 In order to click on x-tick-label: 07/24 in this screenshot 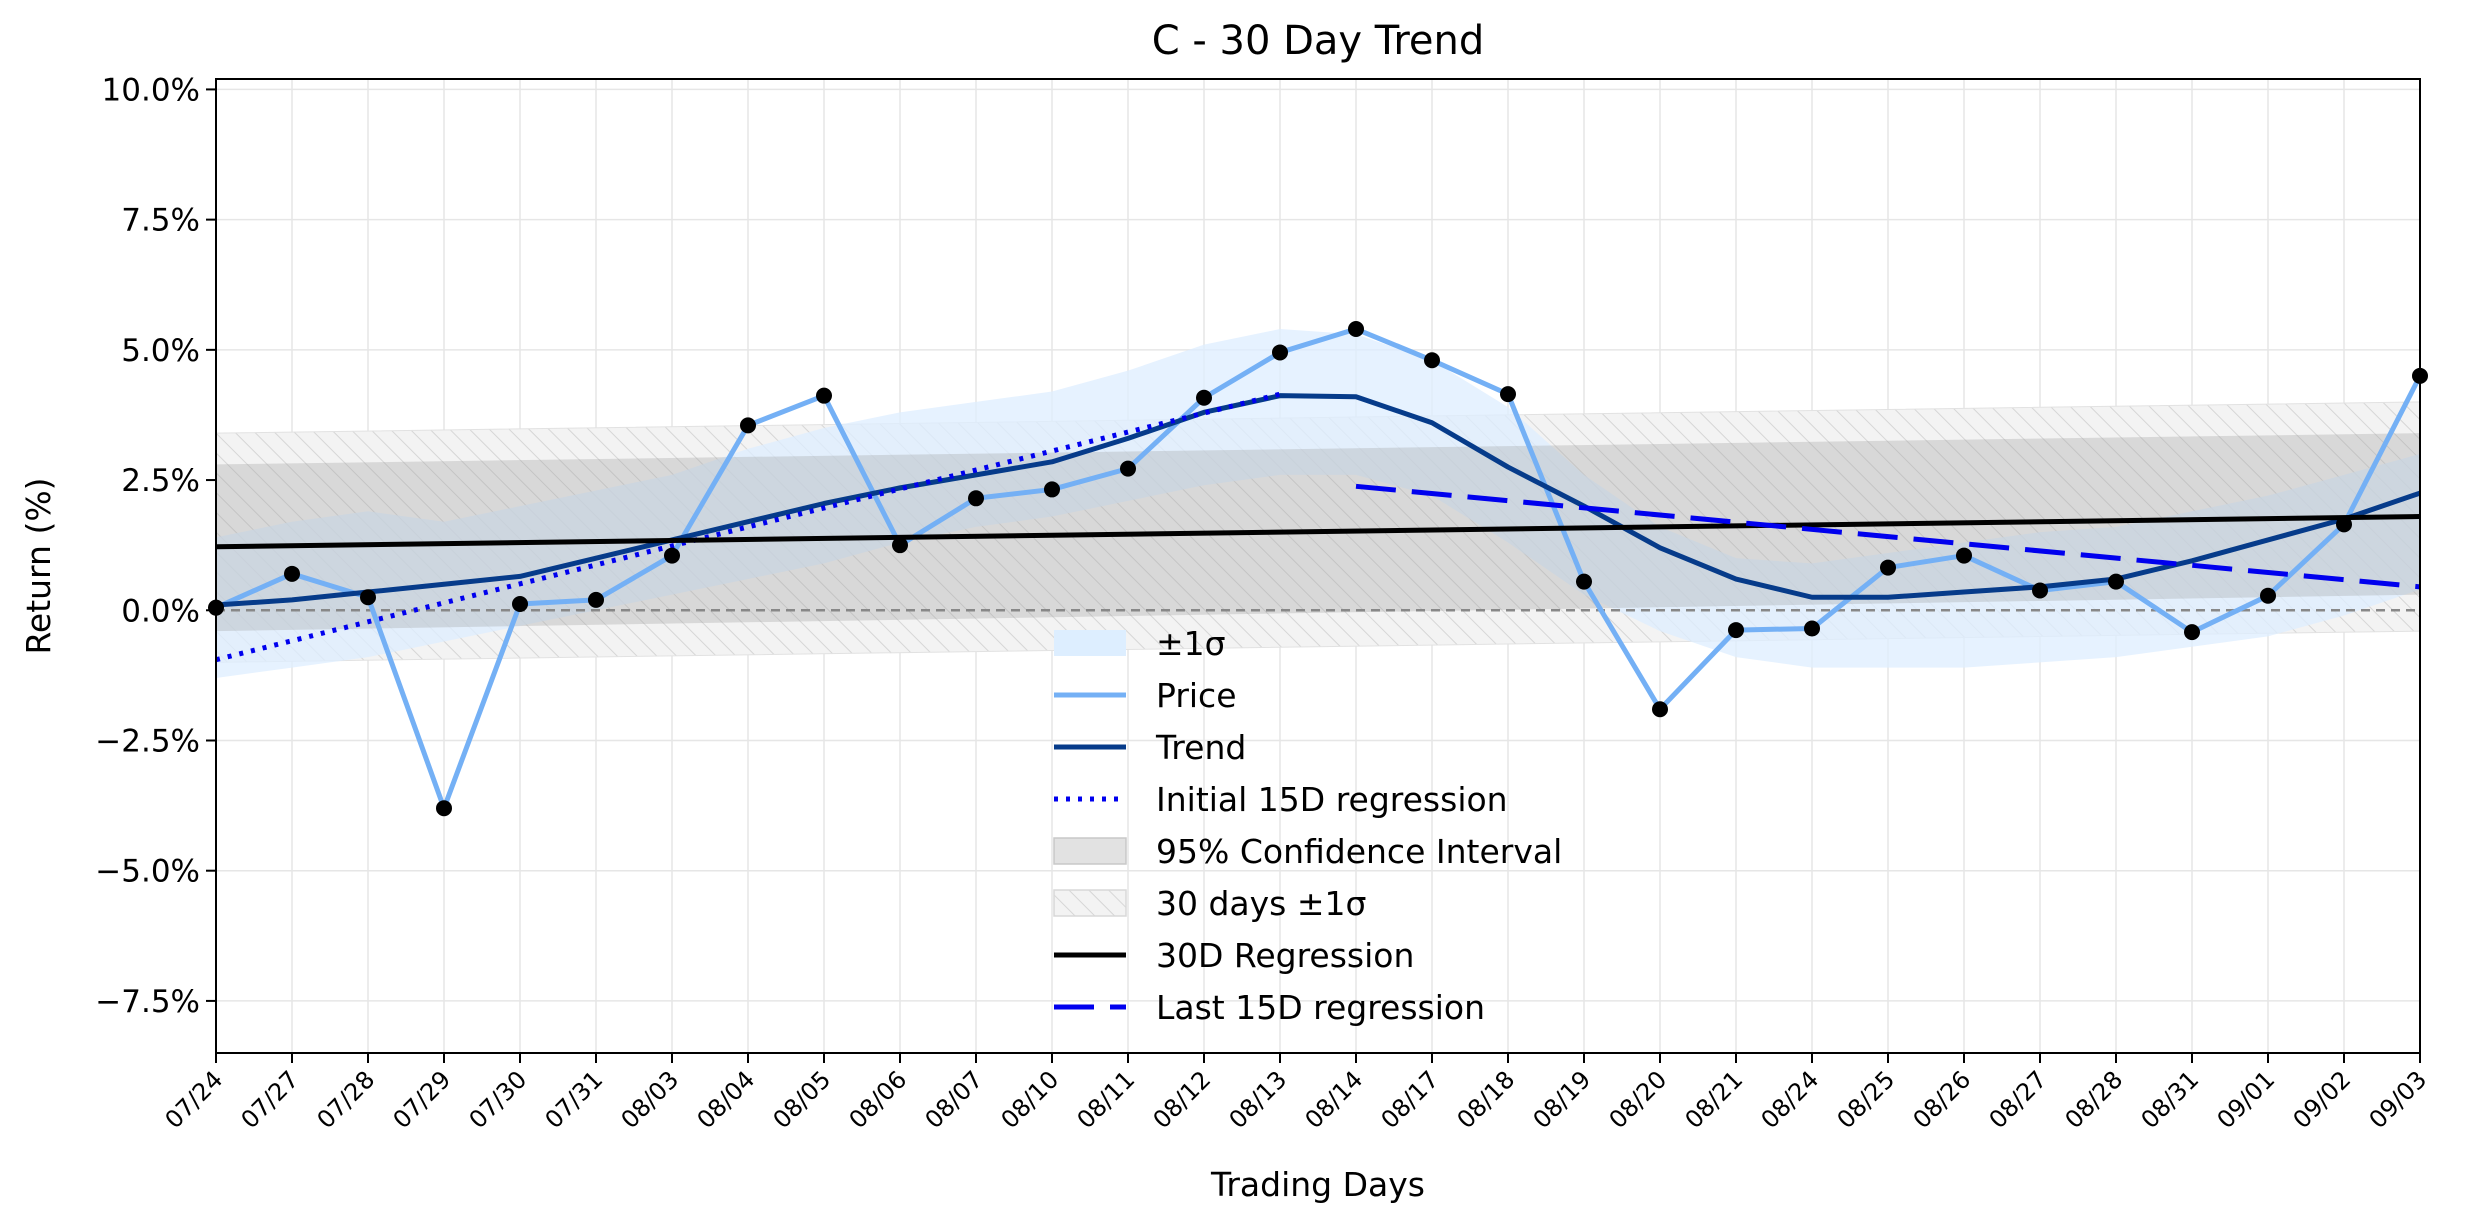, I will do `click(194, 1099)`.